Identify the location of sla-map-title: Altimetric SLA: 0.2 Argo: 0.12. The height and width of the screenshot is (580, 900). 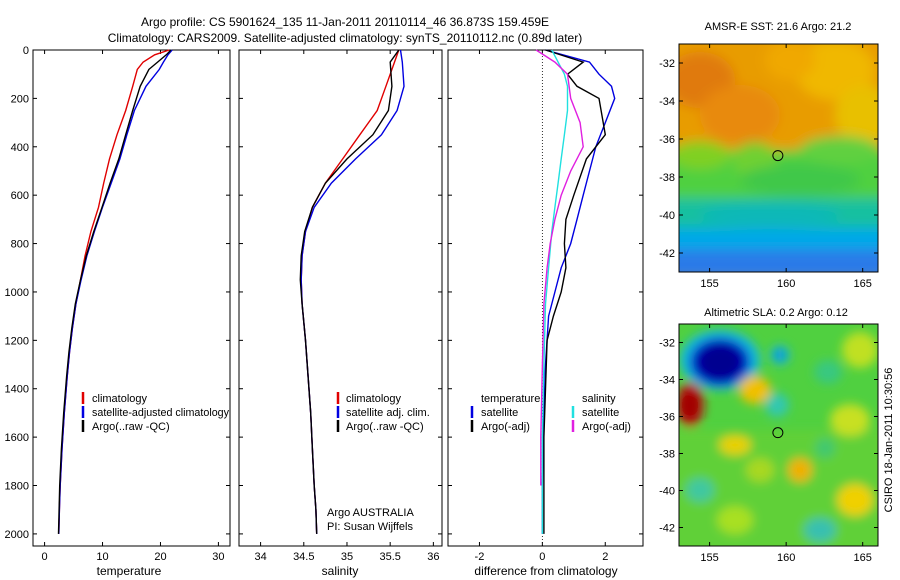
(776, 313).